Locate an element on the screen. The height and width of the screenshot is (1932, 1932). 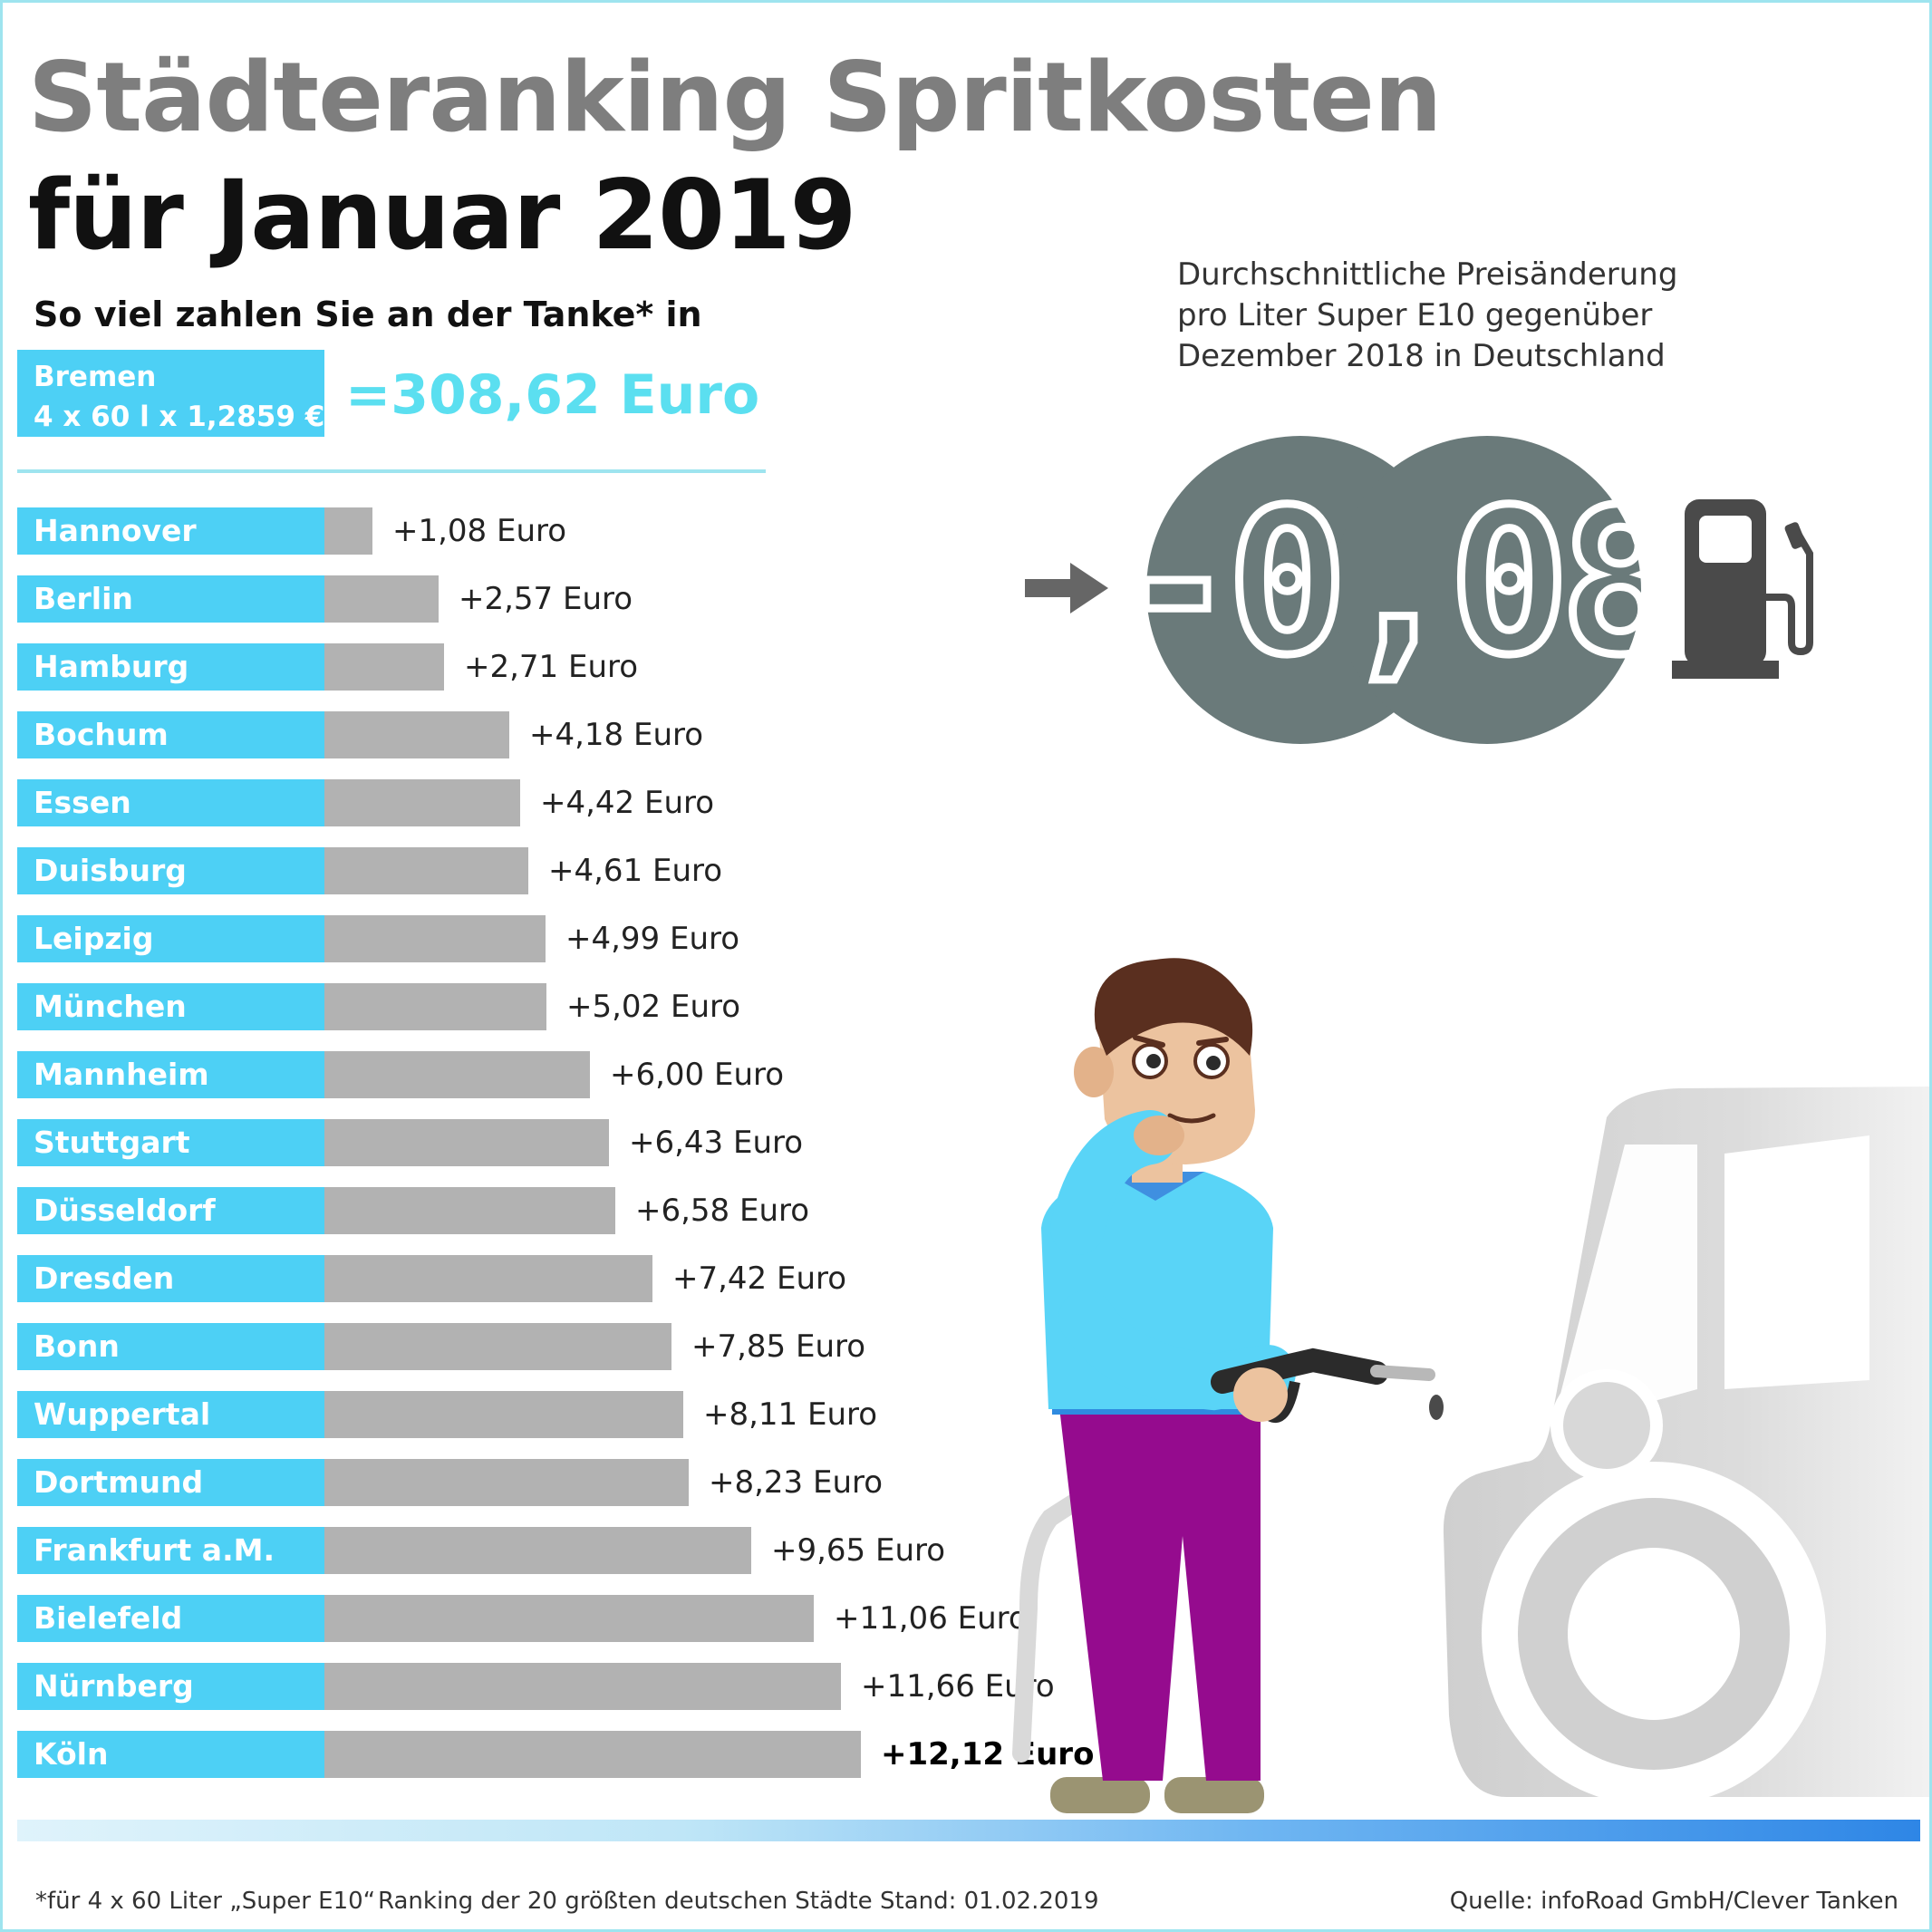
value-label: +9,65 Euro is located at coordinates (859, 1551).